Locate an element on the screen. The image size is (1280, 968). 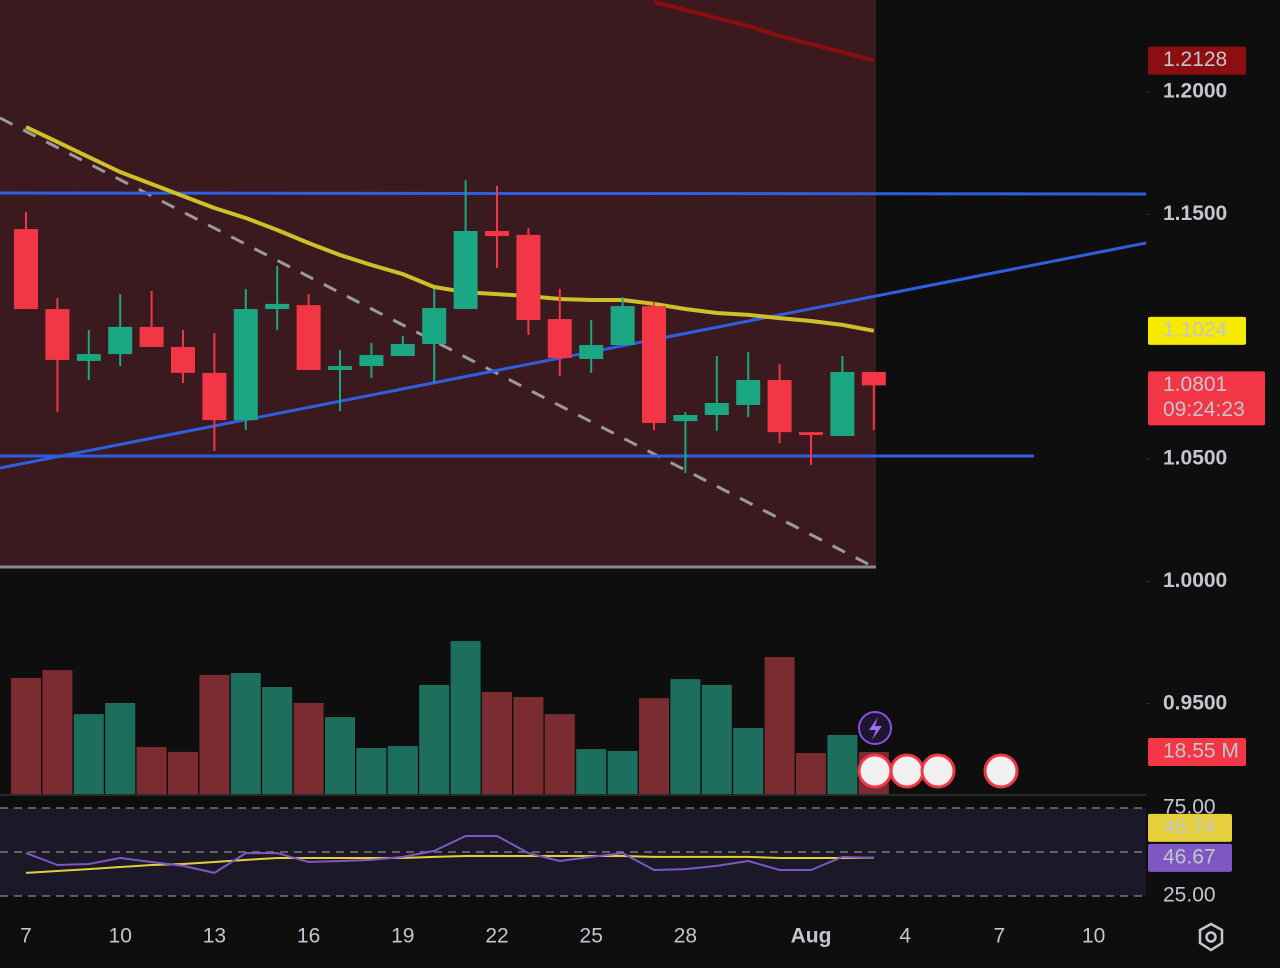
rsi-label-box is located at coordinates (1190, 857).